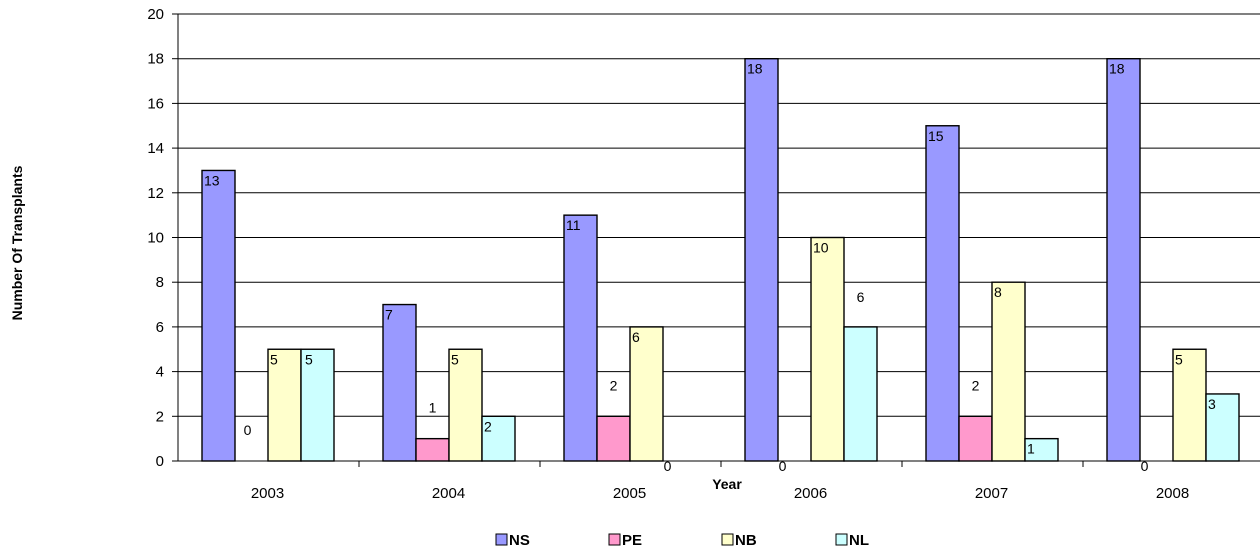 The width and height of the screenshot is (1260, 554). What do you see at coordinates (389, 315) in the screenshot?
I see `data-label-ns: 7` at bounding box center [389, 315].